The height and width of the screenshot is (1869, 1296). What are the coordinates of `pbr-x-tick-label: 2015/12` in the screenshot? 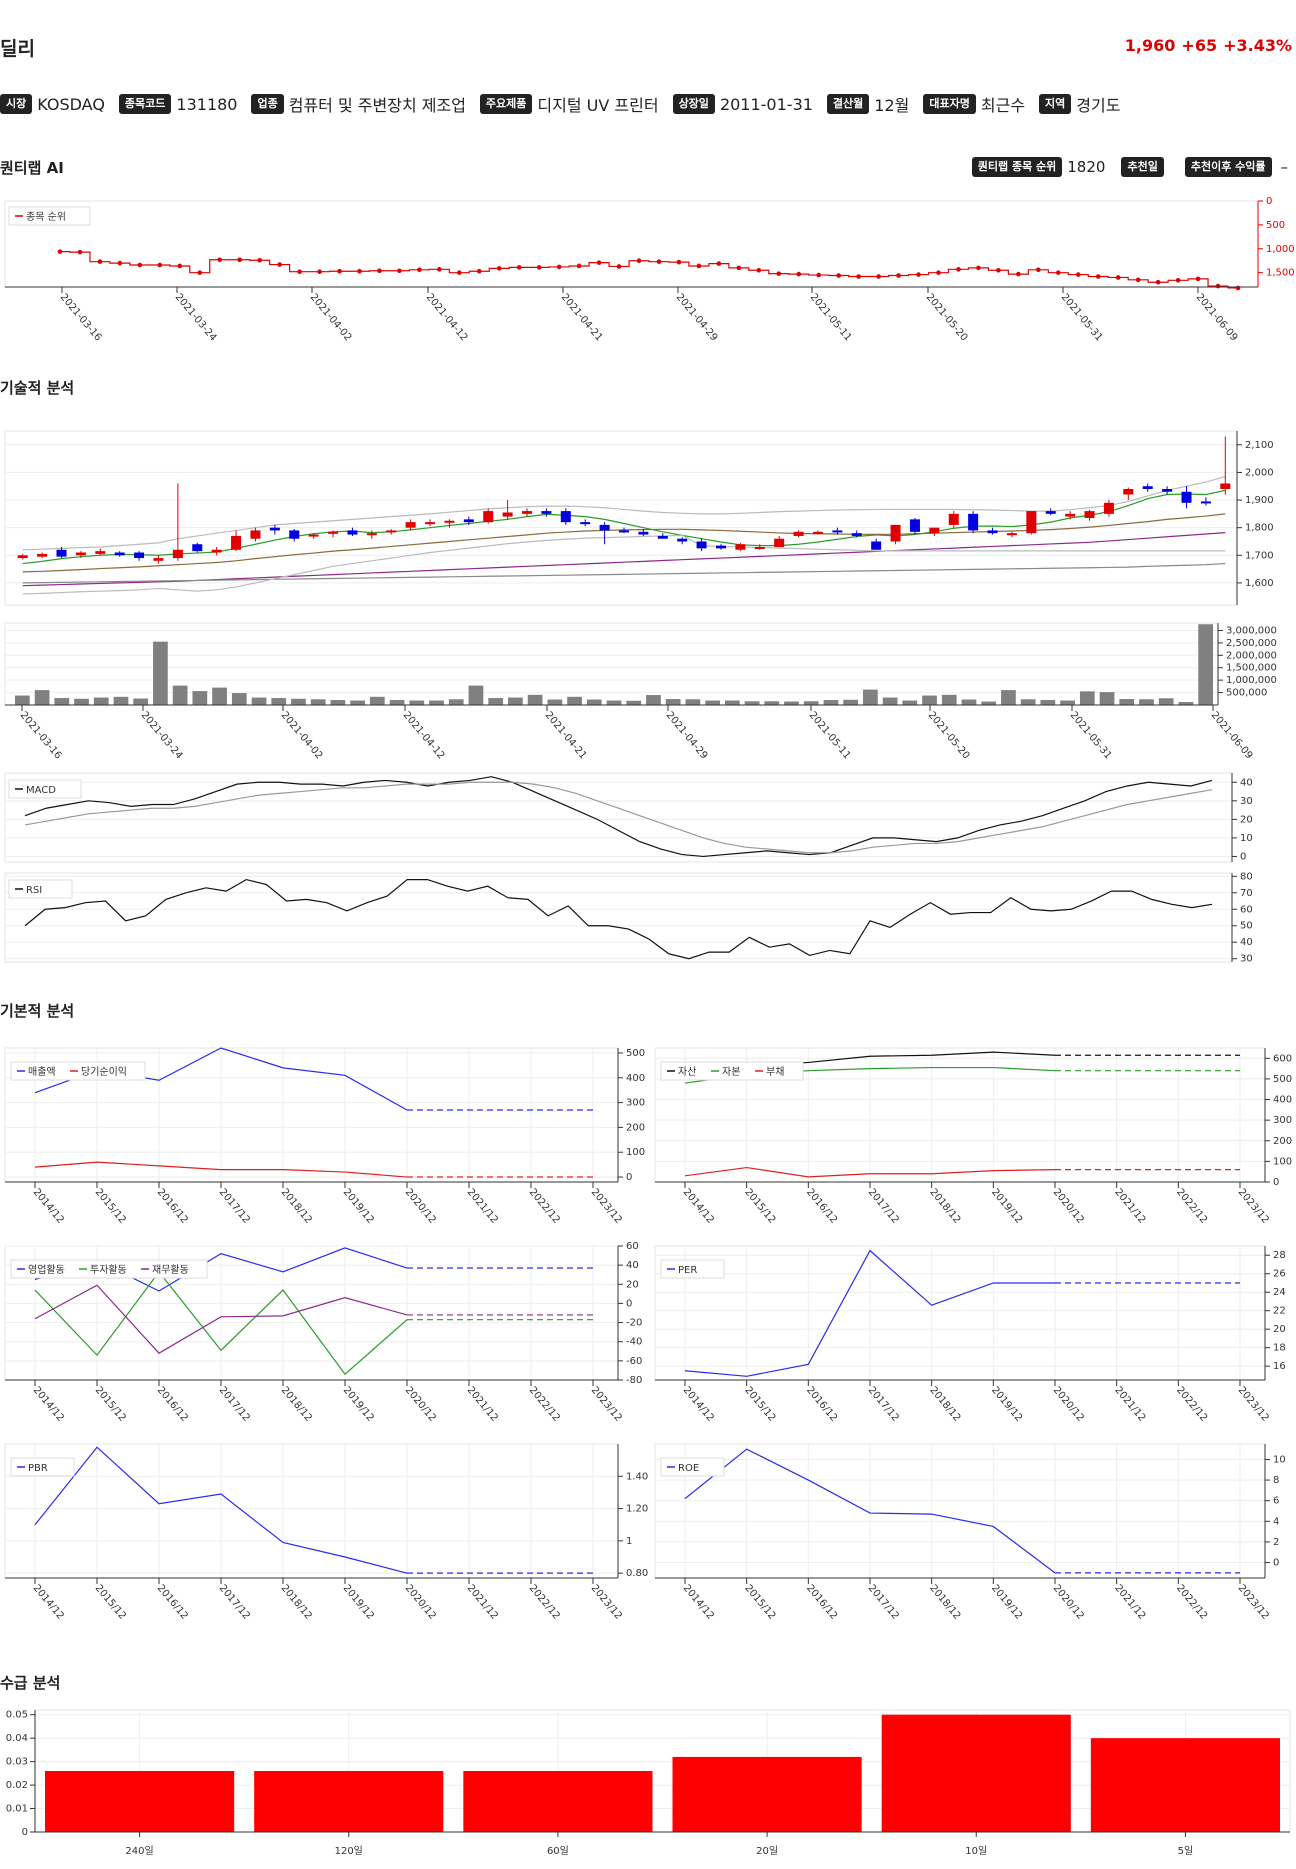 It's located at (110, 1602).